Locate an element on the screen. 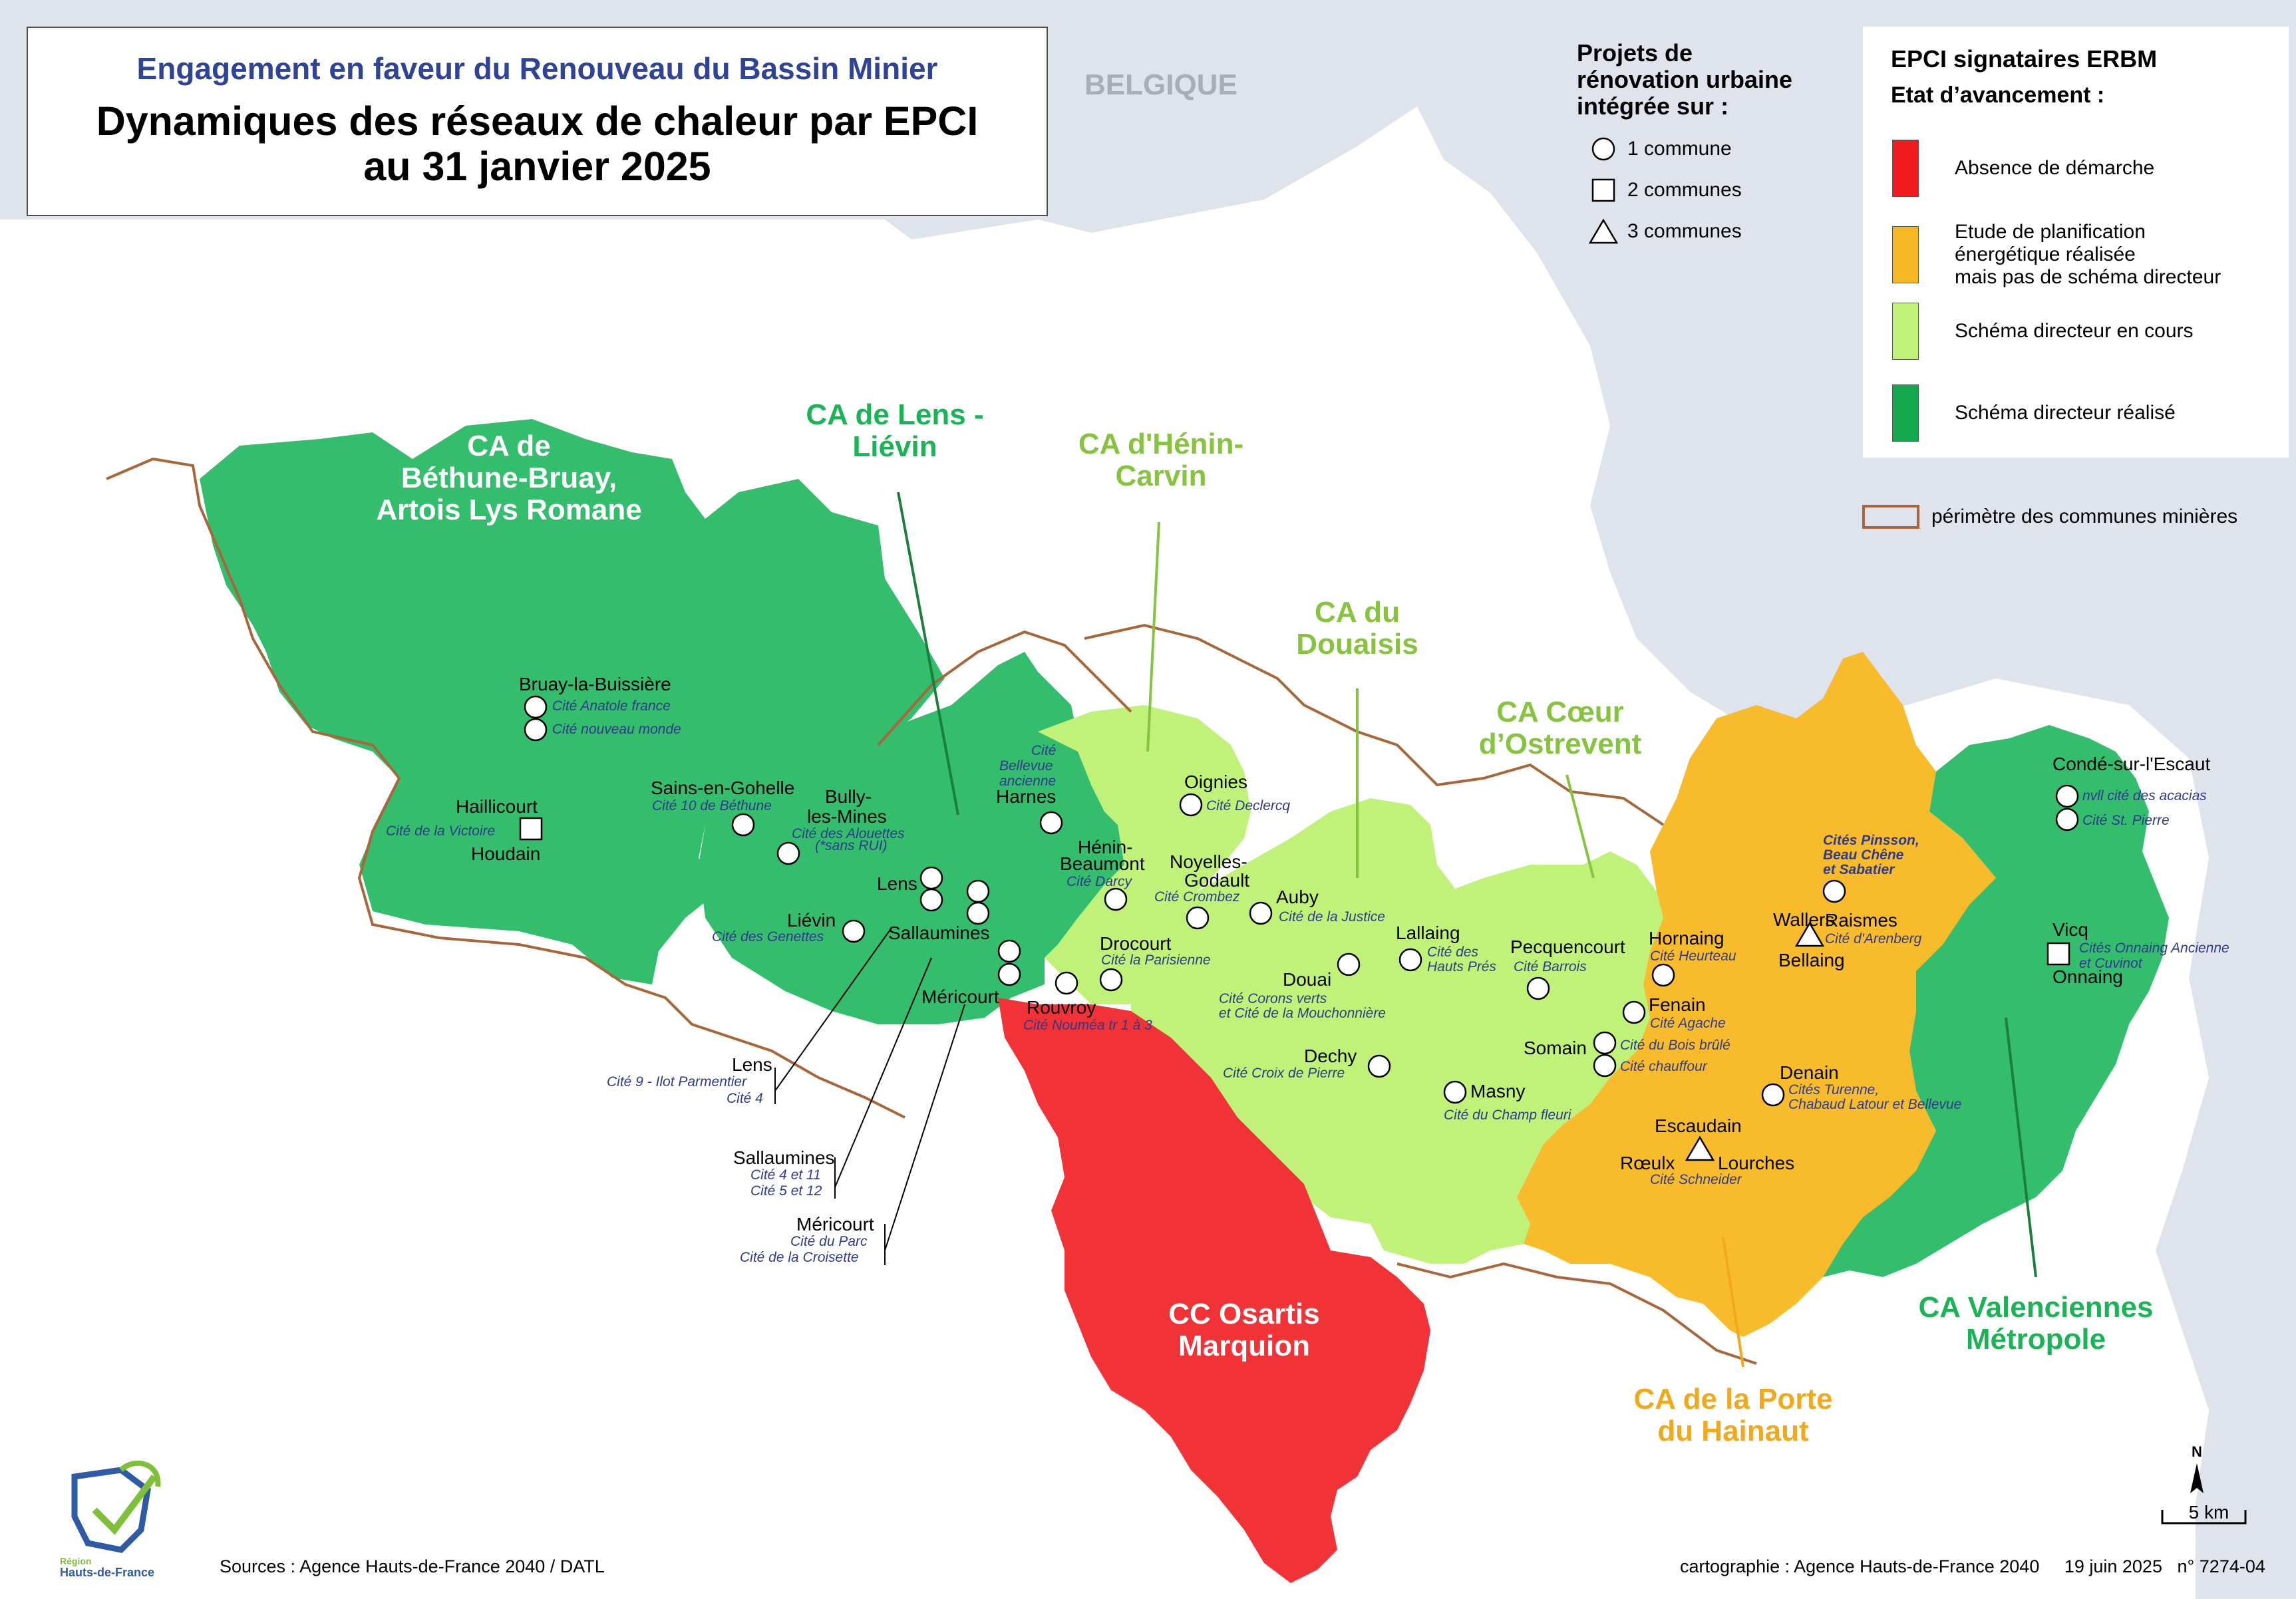 This screenshot has height=1599, width=2296. region-logo-icon: Région Hauts-de-France is located at coordinates (110, 1519).